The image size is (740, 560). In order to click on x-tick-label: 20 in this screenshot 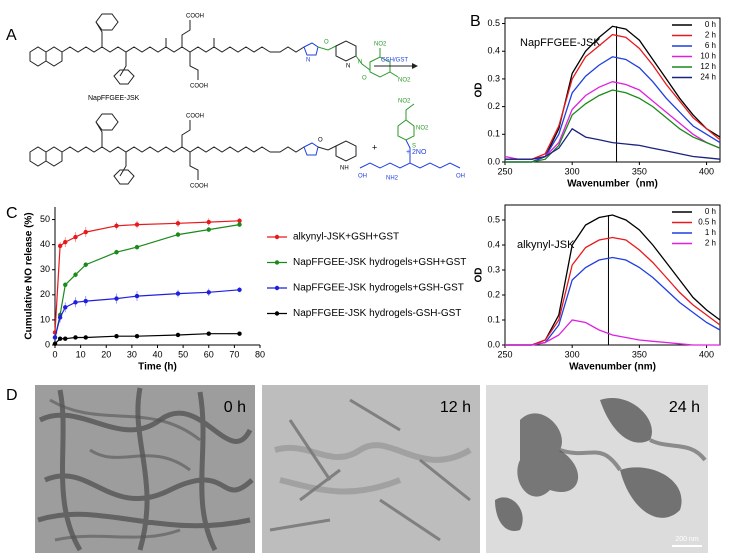, I will do `click(106, 354)`.